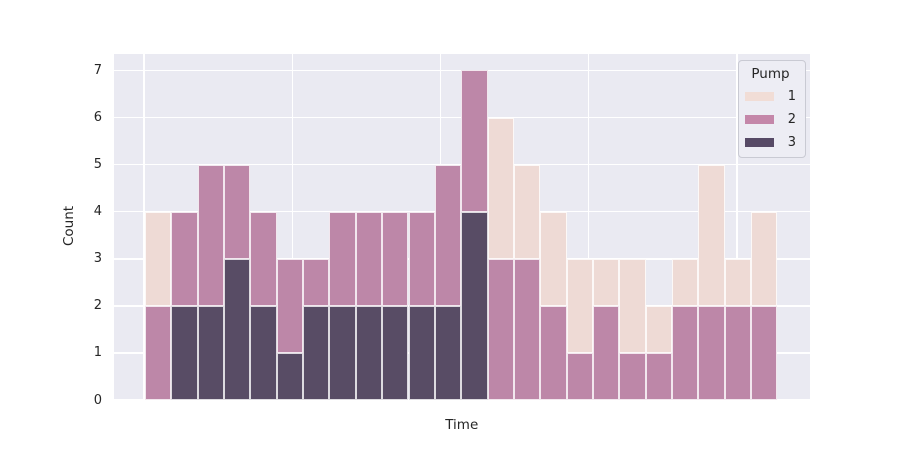 The height and width of the screenshot is (450, 900). I want to click on bar-segment-pump2-bin8, so click(342, 258).